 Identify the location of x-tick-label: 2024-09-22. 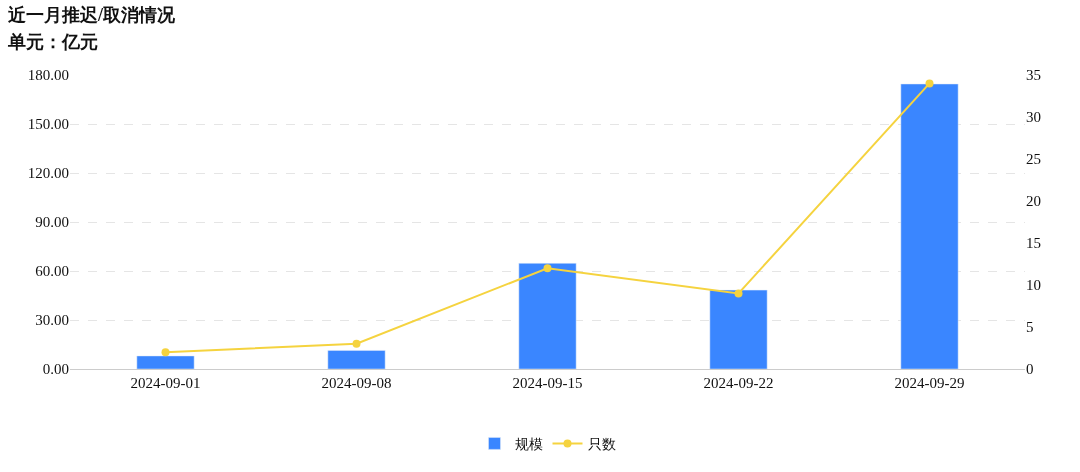
(738, 383).